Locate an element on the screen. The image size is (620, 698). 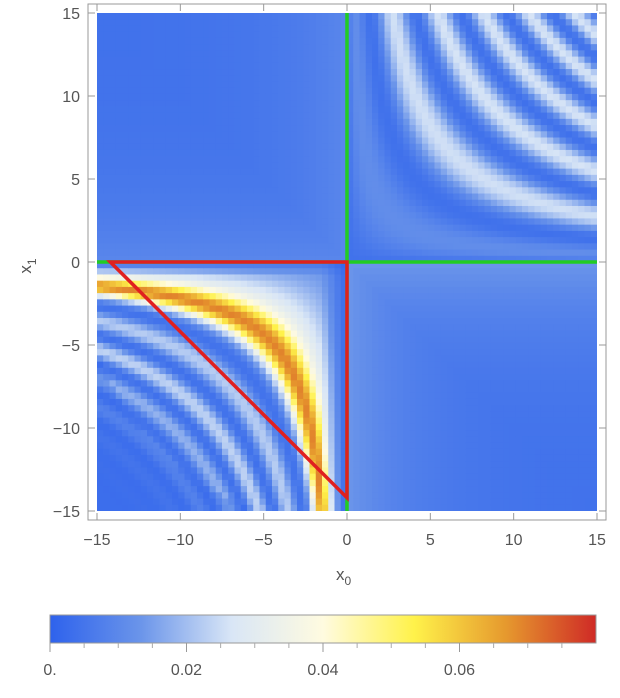
x-tick-label: 0 is located at coordinates (347, 540).